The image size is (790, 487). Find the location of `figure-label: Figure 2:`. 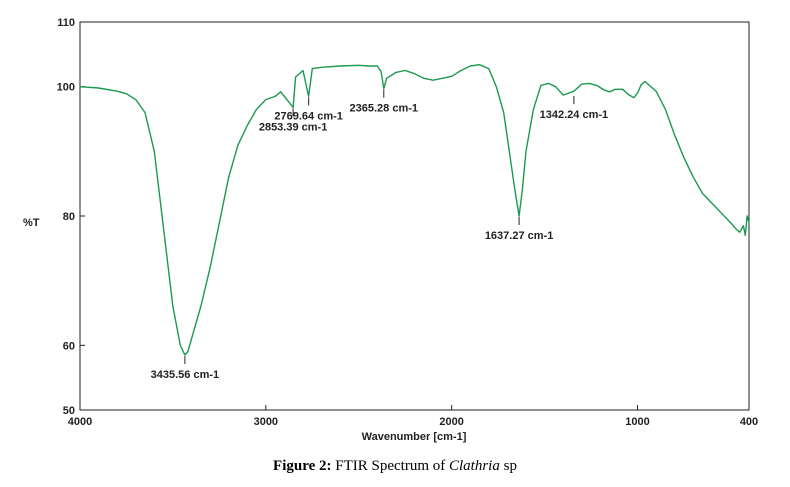

figure-label: Figure 2: is located at coordinates (302, 466).